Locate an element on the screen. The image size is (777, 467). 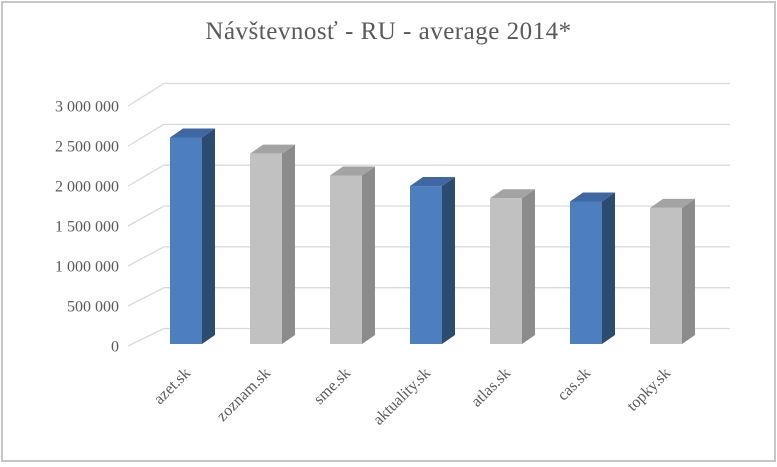
bar-cas.sk is located at coordinates (592, 268).